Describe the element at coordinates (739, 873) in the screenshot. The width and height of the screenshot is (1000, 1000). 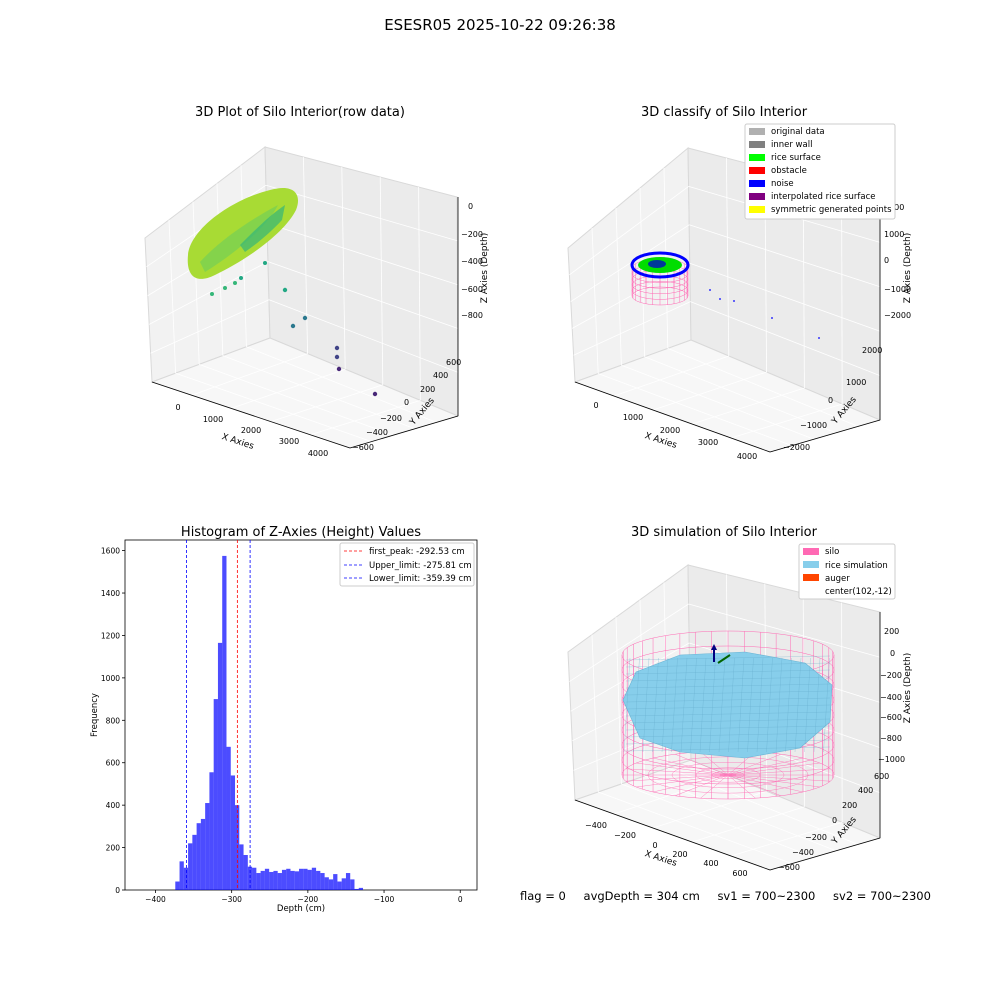
I see `simulation-x-tick: 600` at that location.